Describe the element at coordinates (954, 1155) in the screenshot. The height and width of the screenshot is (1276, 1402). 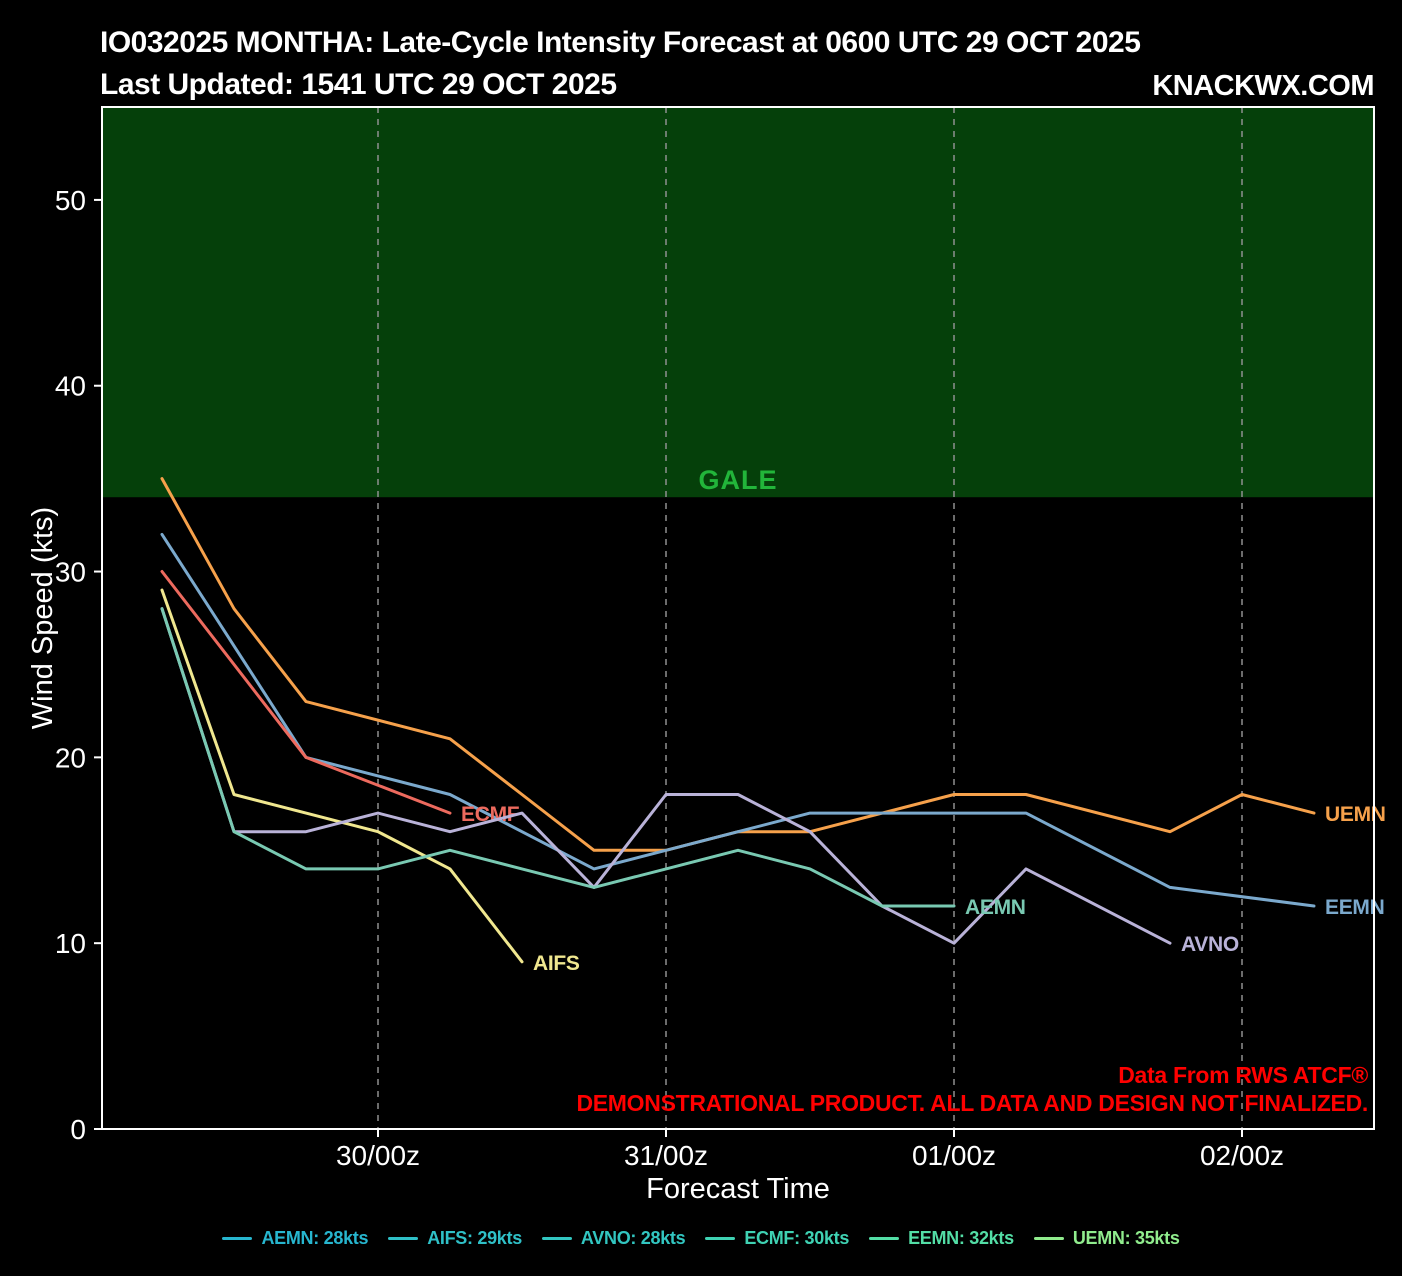
I see `x-tick-label-01-00z: 01/00z` at that location.